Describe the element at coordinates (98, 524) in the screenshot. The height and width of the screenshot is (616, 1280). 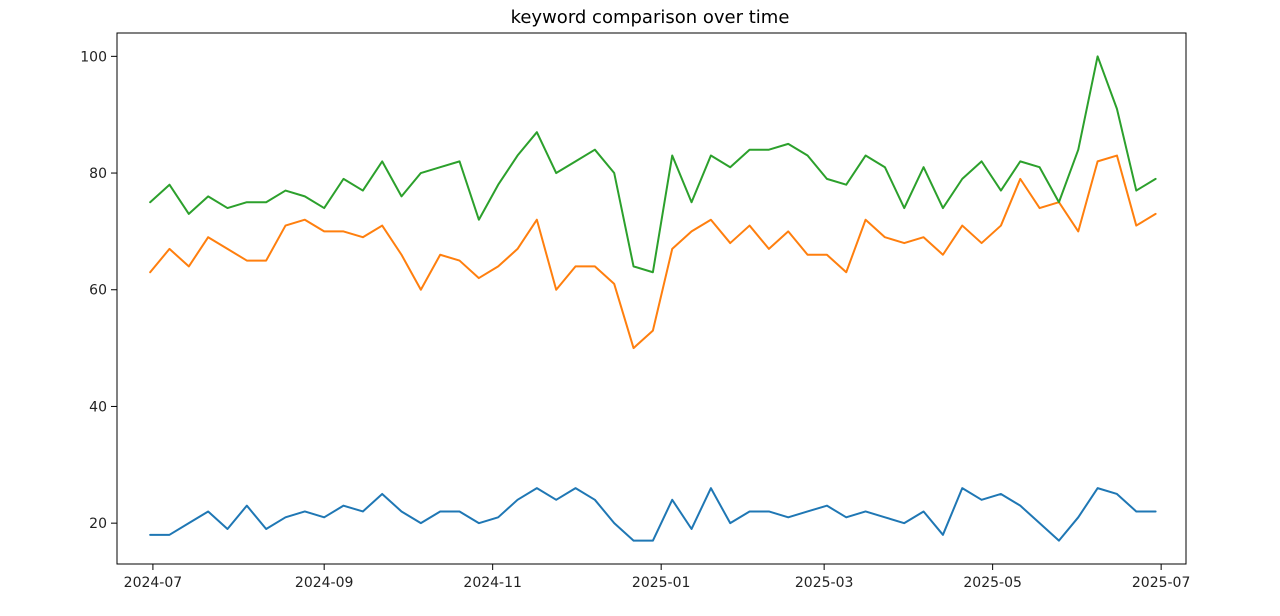
I see `y-tick-label: 20` at that location.